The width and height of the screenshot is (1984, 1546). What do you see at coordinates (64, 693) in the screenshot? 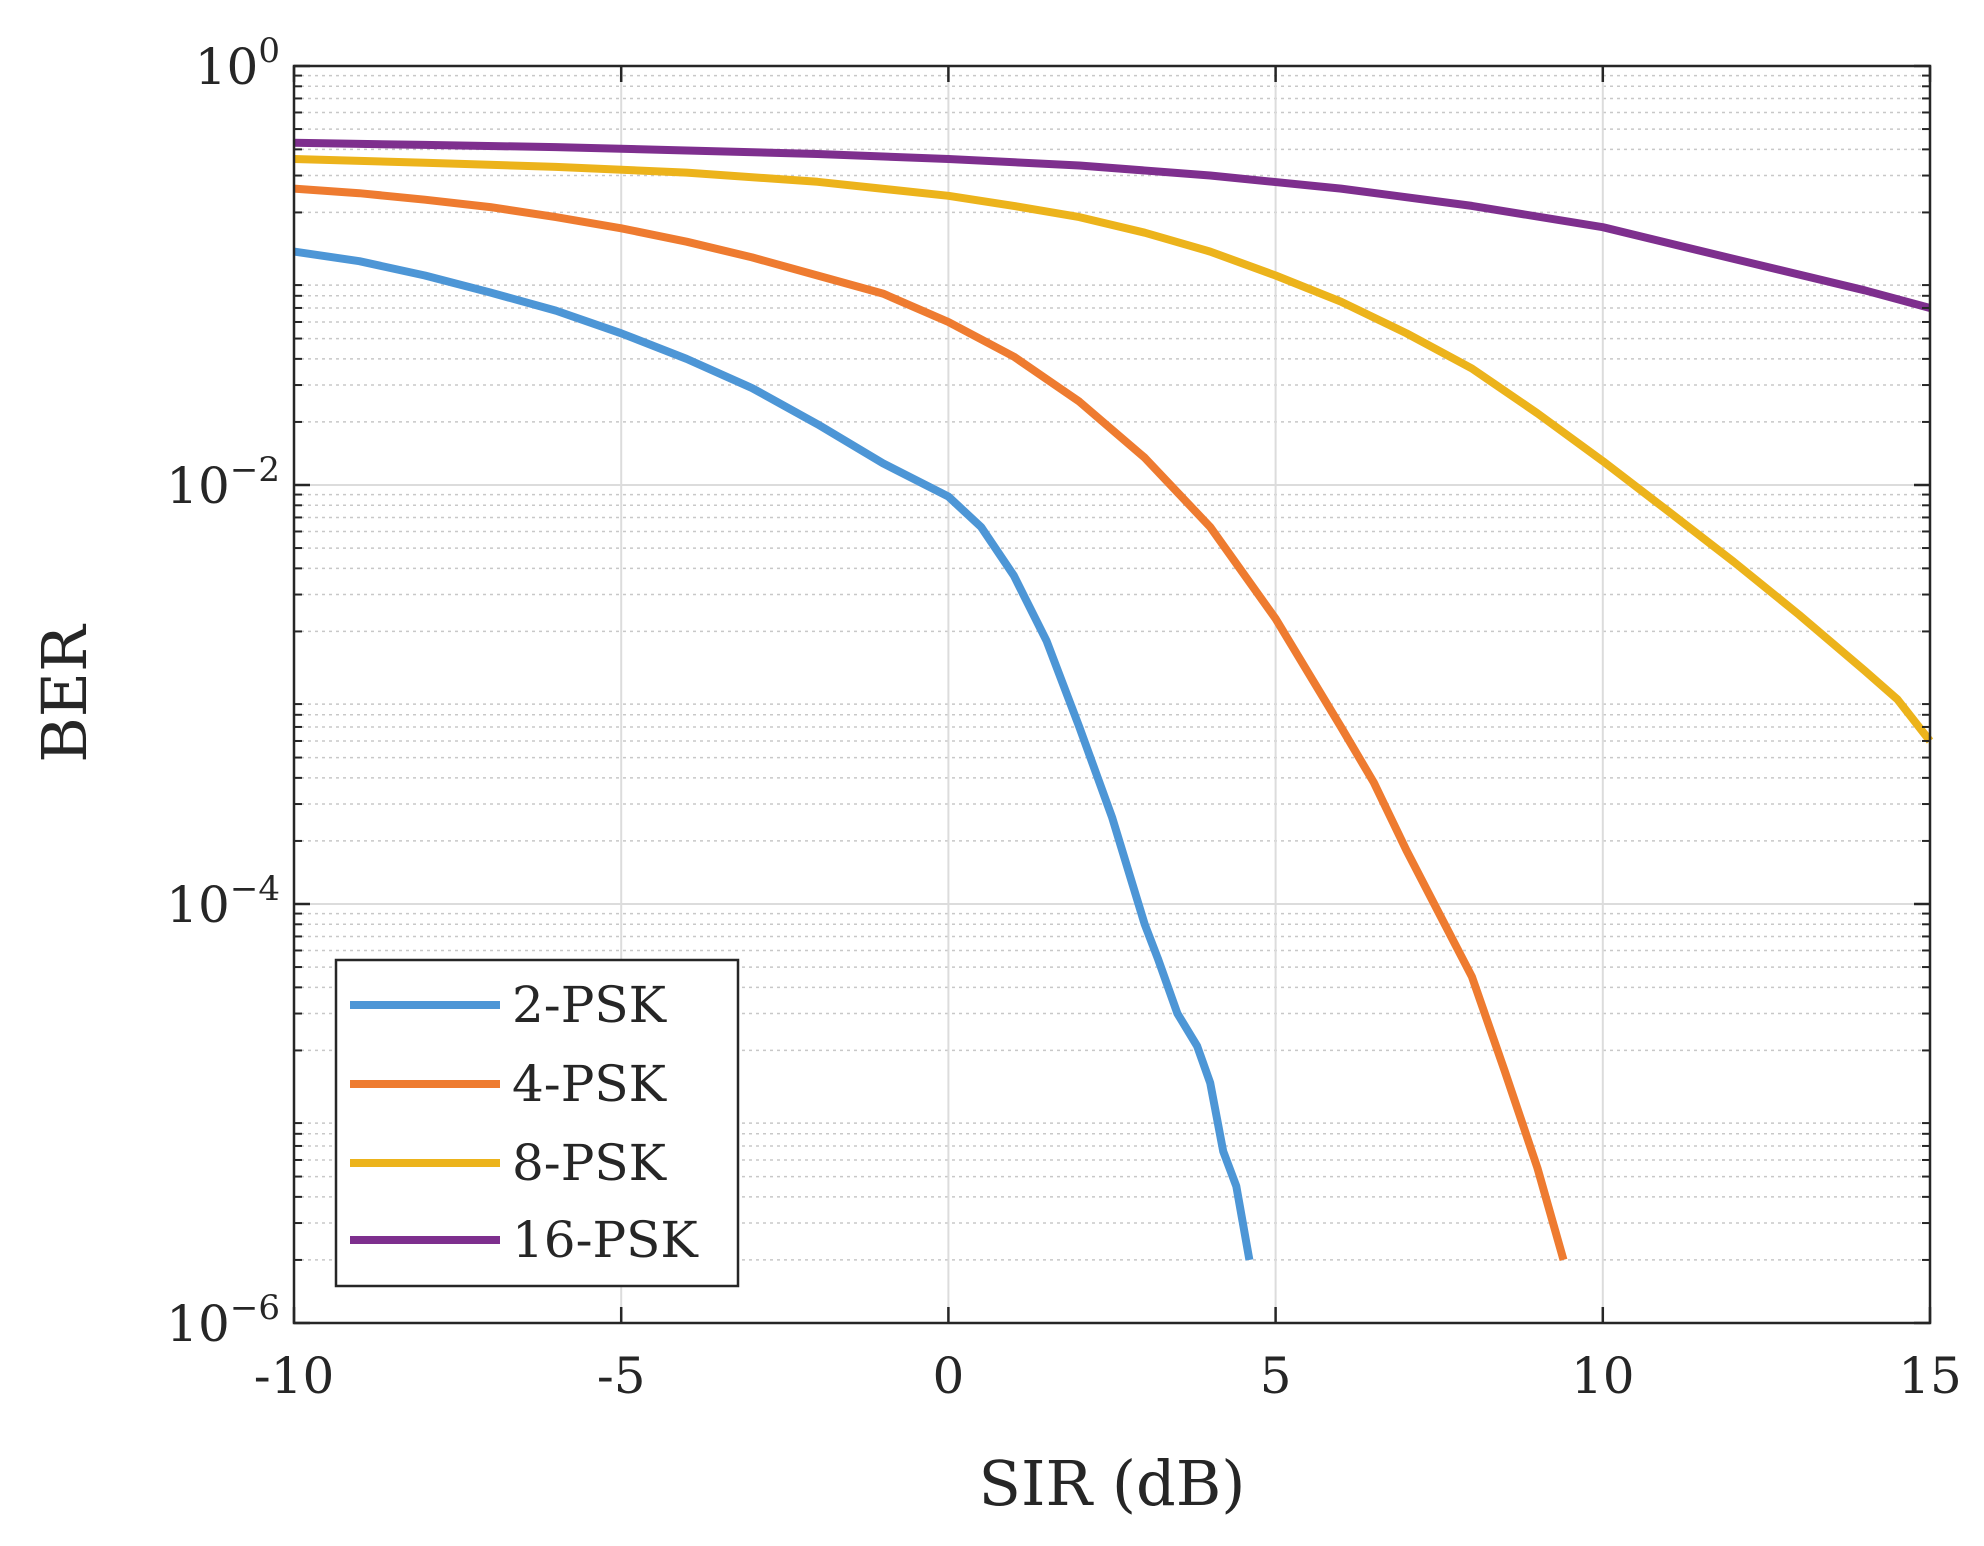
I see `y-axis-title: BER` at bounding box center [64, 693].